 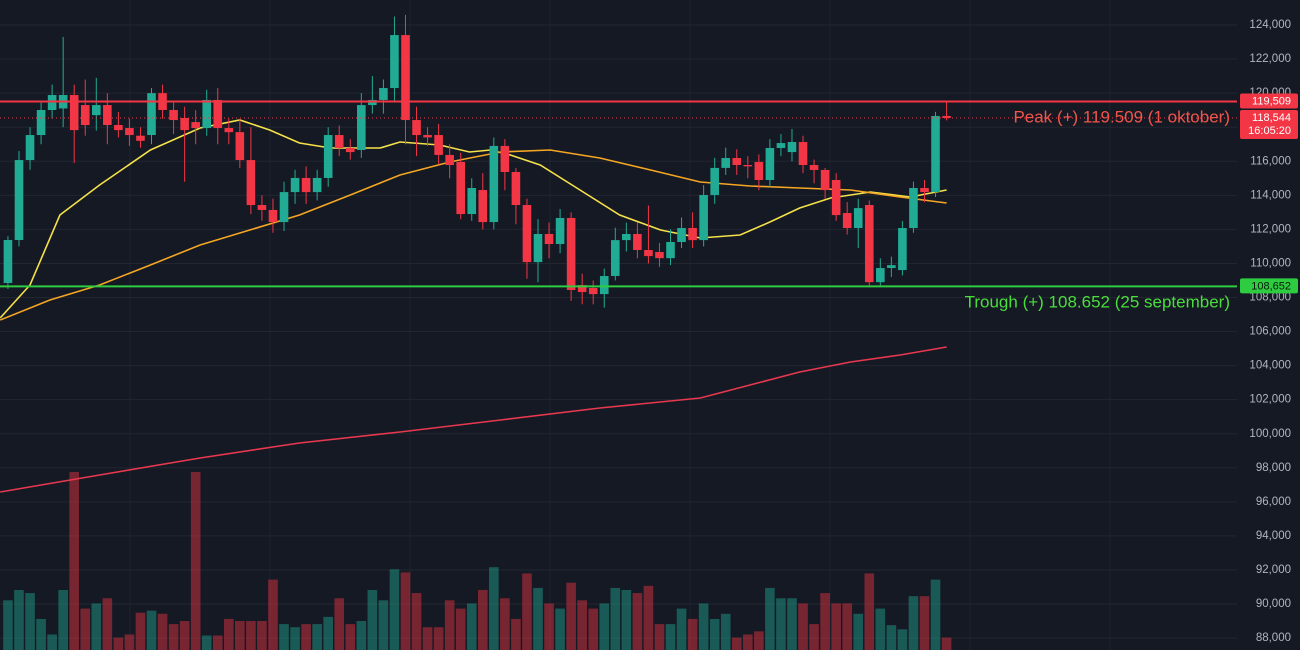 What do you see at coordinates (1121, 116) in the screenshot?
I see `peak-note: Peak (+) 119.509 (1 oktober)` at bounding box center [1121, 116].